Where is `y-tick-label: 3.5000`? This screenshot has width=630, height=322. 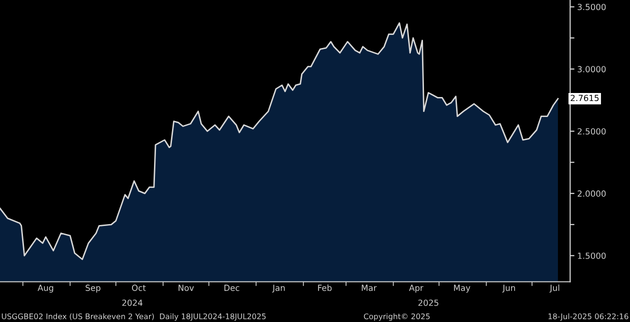
y-tick-label: 3.5000 is located at coordinates (592, 7).